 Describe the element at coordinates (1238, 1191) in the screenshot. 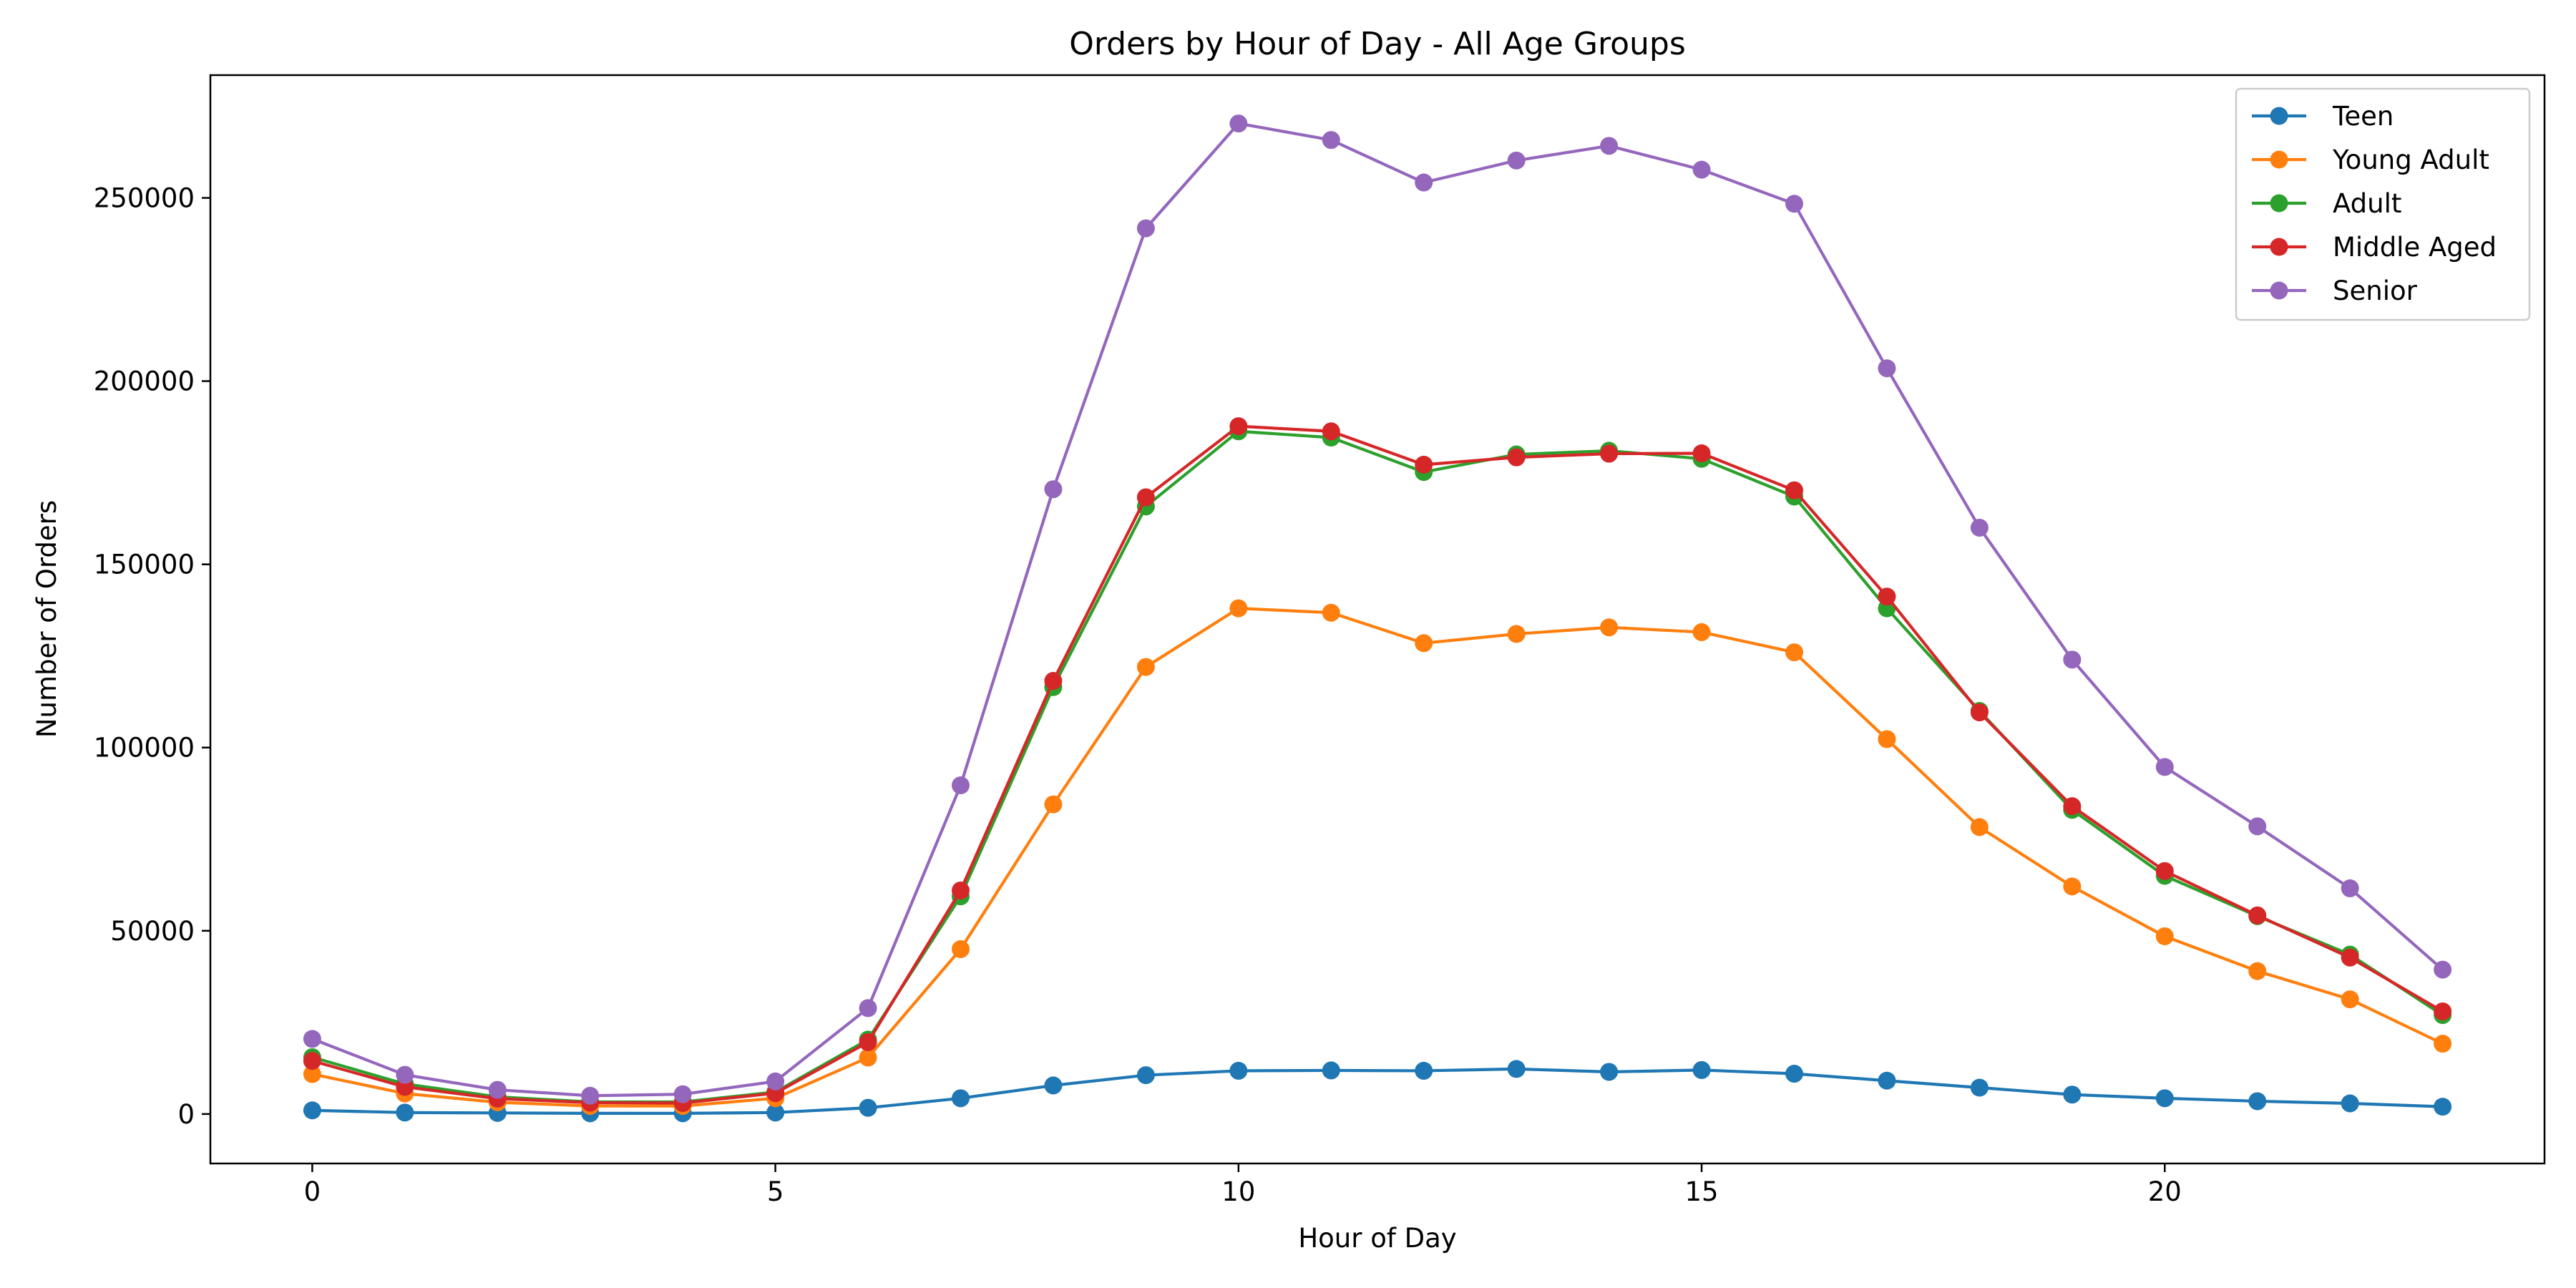

I see `x-tick-label: 10` at that location.